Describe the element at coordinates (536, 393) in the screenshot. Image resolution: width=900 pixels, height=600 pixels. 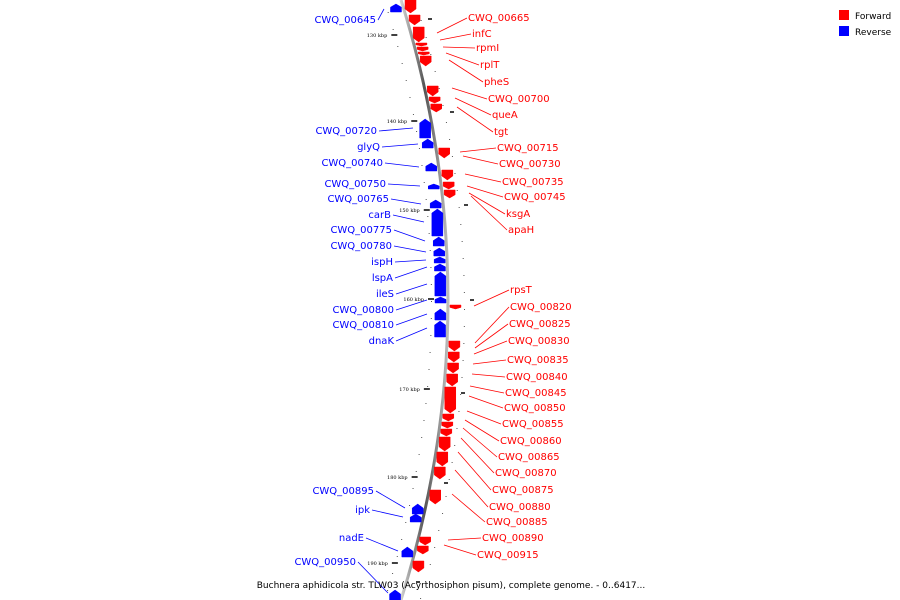
I see `forward-gene-label: CWQ_00845` at that location.